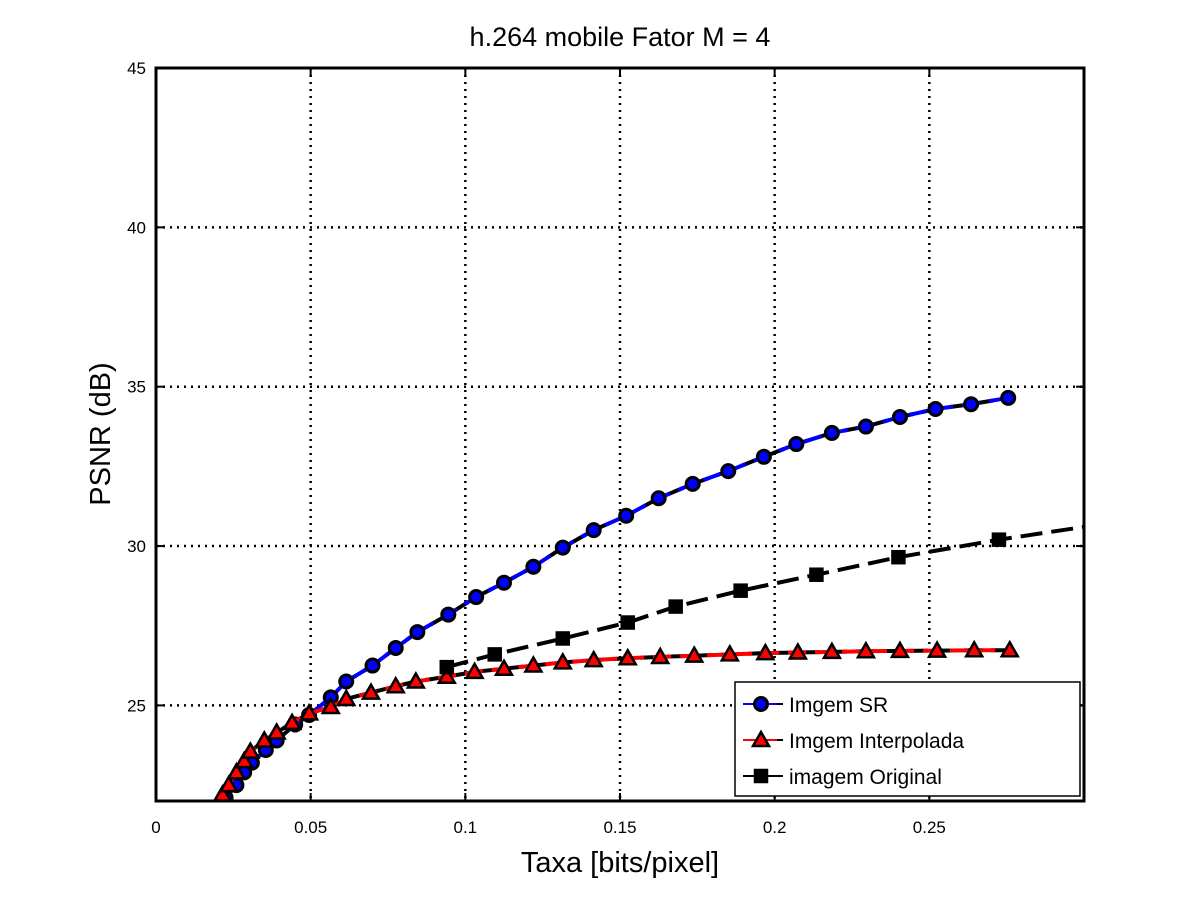  Describe the element at coordinates (466, 827) in the screenshot. I see `x-tick-label: 0.1` at that location.